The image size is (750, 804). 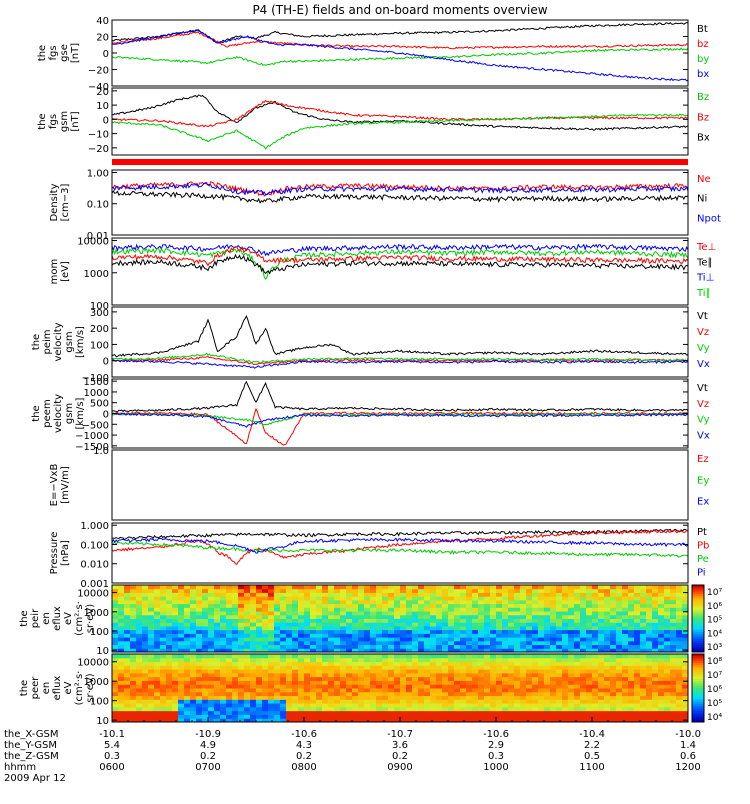 I want to click on y-axis-label-line: en, so click(x=46, y=688).